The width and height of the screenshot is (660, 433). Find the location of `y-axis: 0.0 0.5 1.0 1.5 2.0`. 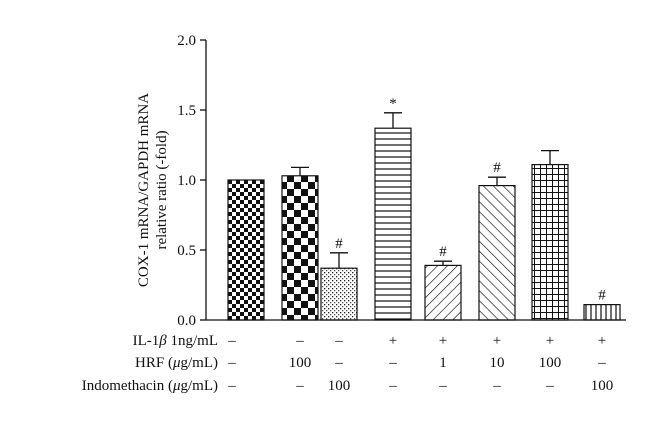

y-axis: 0.0 0.5 1.0 1.5 2.0 is located at coordinates (192, 181).